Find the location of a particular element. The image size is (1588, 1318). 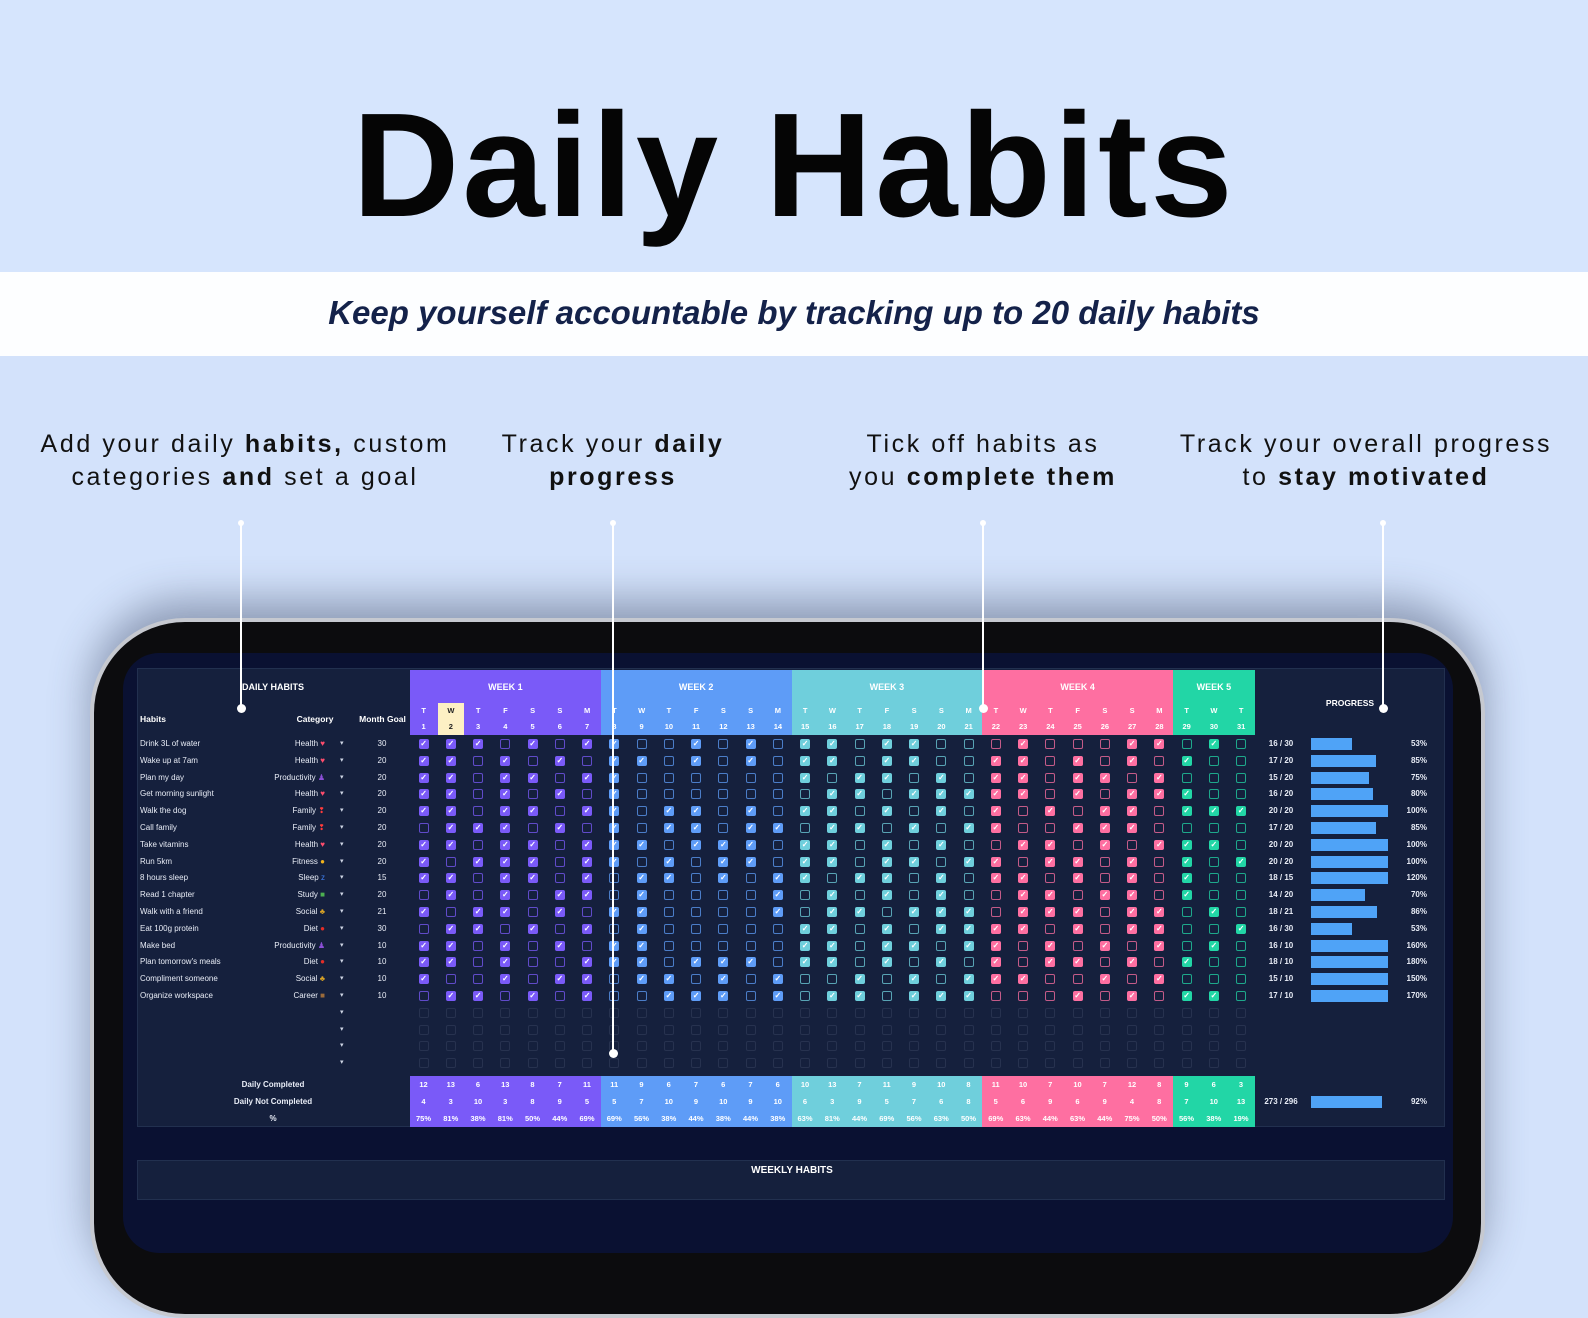

habit-name: Make bed is located at coordinates (158, 945).